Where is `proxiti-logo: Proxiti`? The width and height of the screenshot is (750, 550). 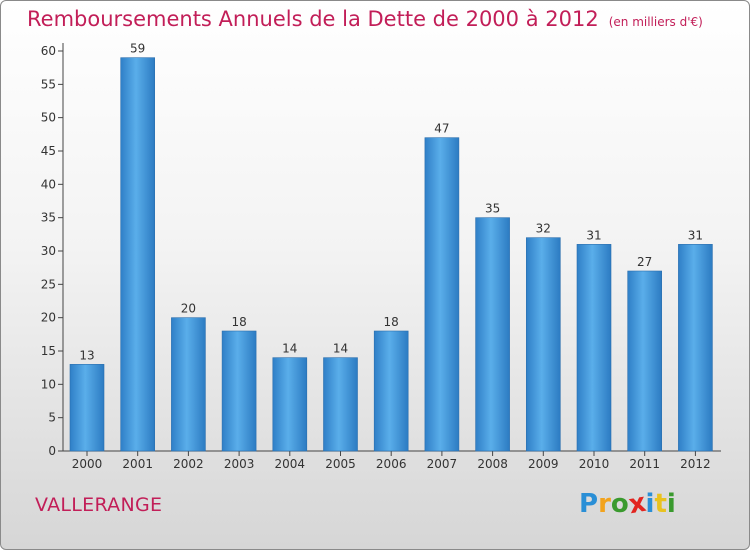
proxiti-logo: Proxiti is located at coordinates (627, 504).